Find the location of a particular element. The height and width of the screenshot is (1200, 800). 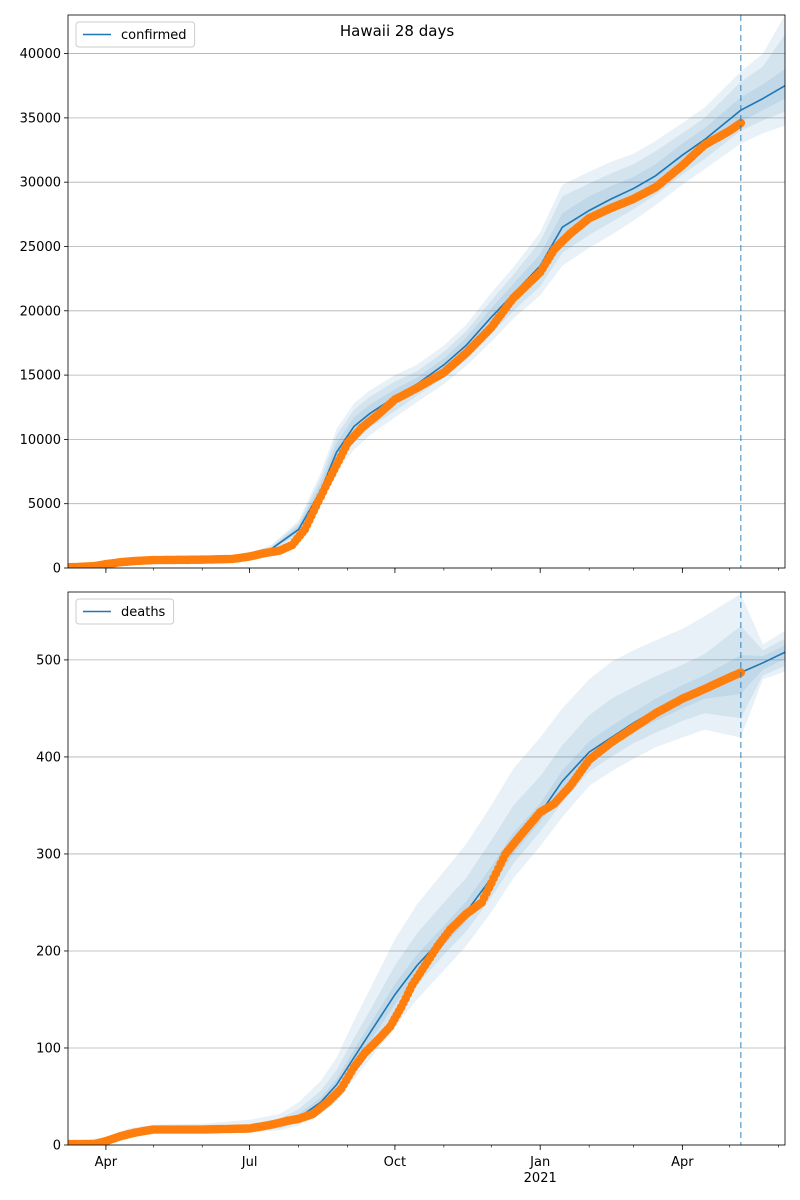

observed-point is located at coordinates (741, 123).